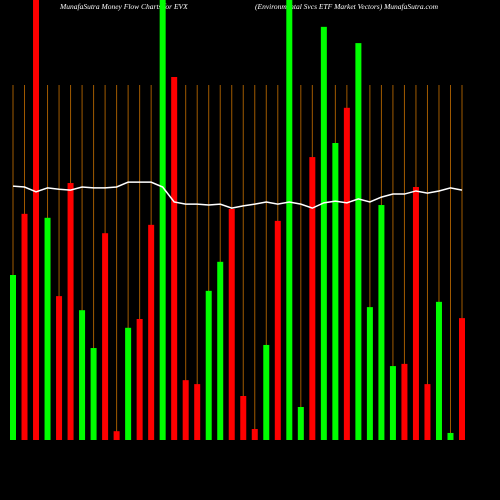 Image resolution: width=500 pixels, height=500 pixels. What do you see at coordinates (123, 6) in the screenshot?
I see `chart-title: MunafaSutra Money Flow Charts for EVX` at bounding box center [123, 6].